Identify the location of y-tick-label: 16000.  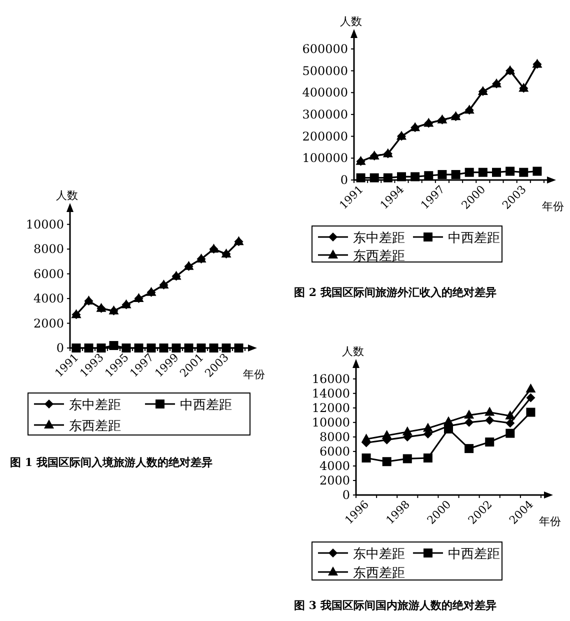
(331, 379).